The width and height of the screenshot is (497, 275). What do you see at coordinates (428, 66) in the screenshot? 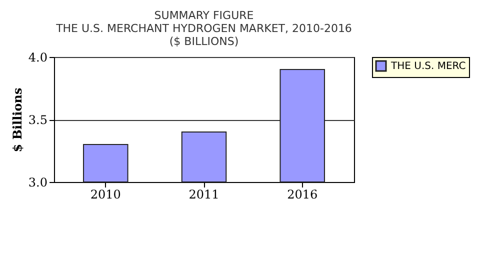
I see `legend-label: THE U.S. MERC` at bounding box center [428, 66].